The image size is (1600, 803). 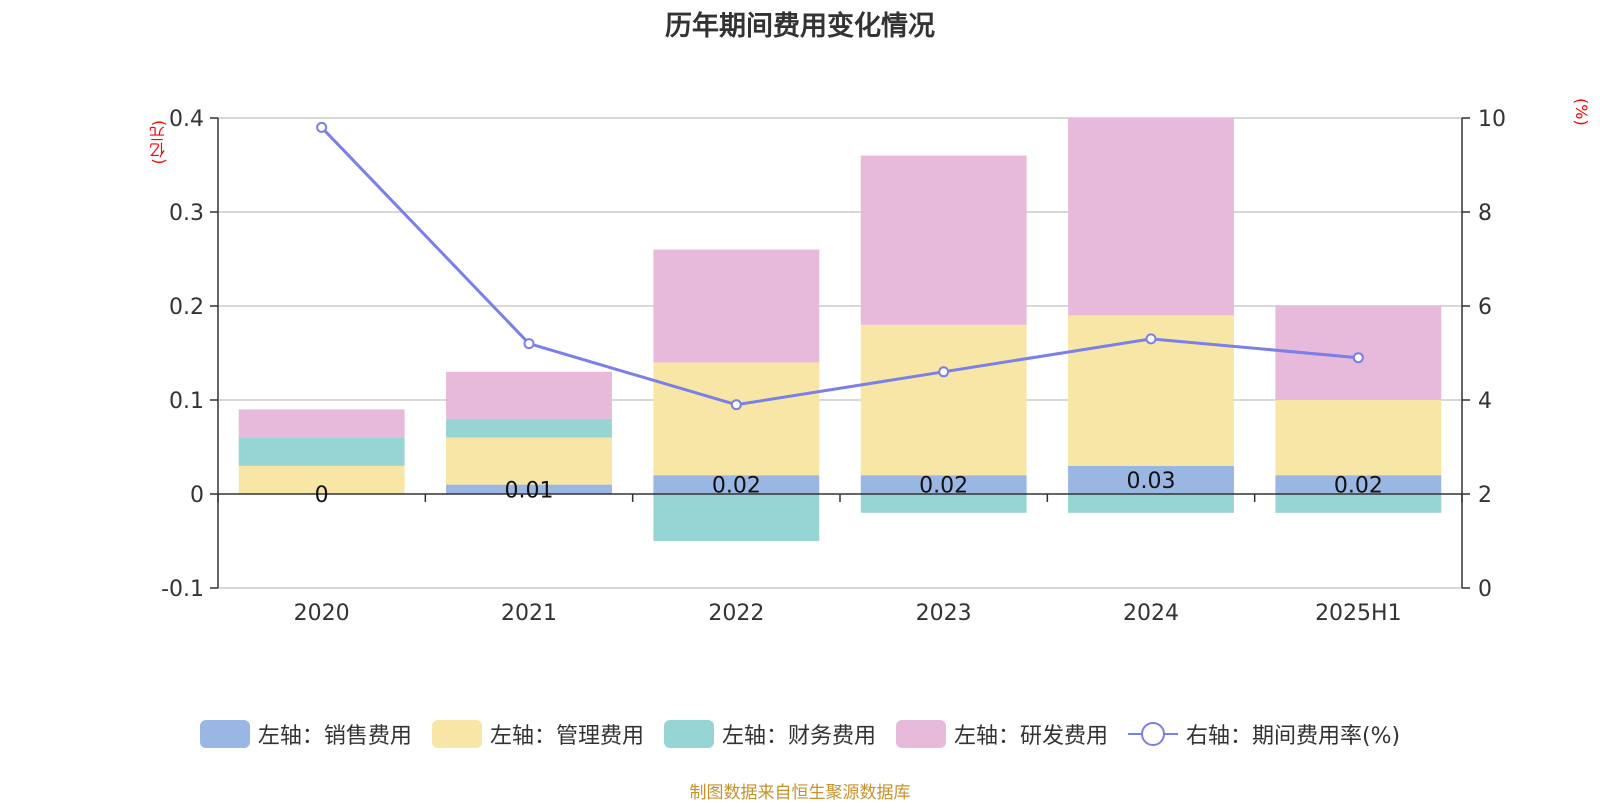 What do you see at coordinates (1485, 401) in the screenshot?
I see `right-axis-tick-label: 4` at bounding box center [1485, 401].